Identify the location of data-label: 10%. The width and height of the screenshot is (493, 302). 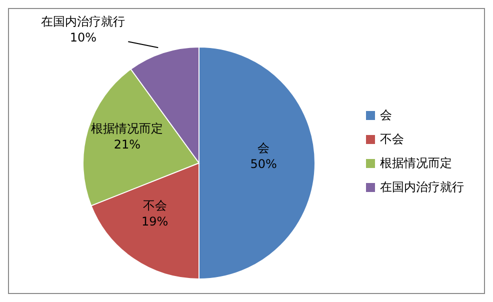
(83, 37).